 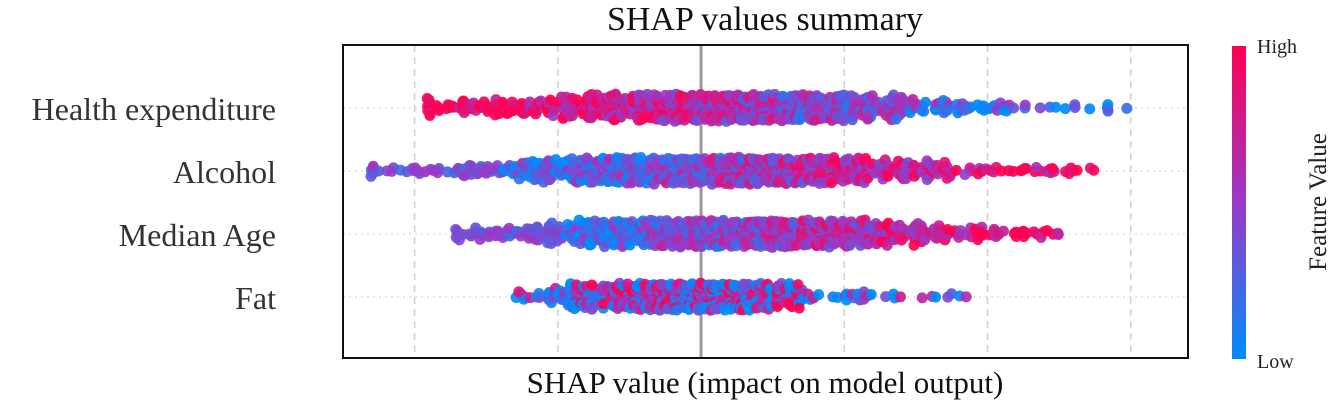 What do you see at coordinates (1277, 47) in the screenshot?
I see `colorbar-high-label: High` at bounding box center [1277, 47].